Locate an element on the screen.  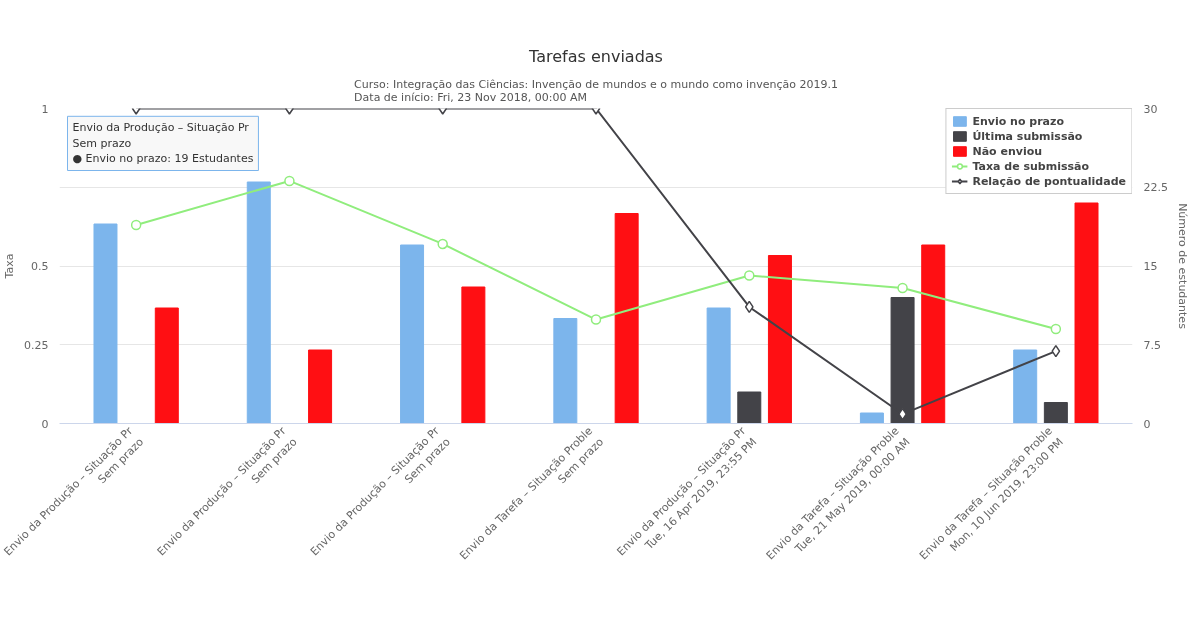
y2-axis-title: Número de estudantes is located at coordinates (1182, 266).